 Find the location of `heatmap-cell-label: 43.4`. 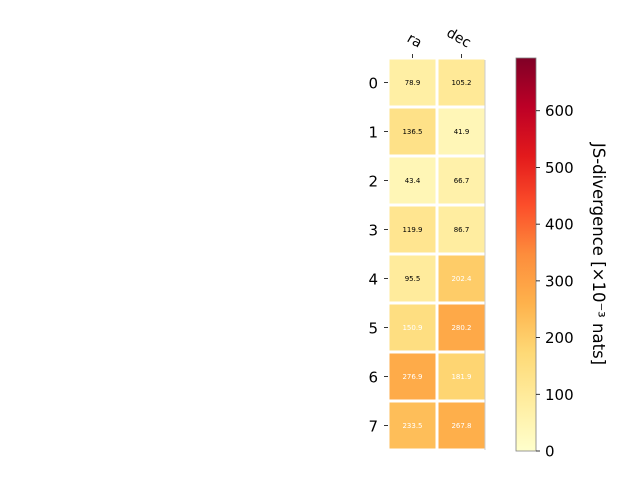

heatmap-cell-label: 43.4 is located at coordinates (413, 181).